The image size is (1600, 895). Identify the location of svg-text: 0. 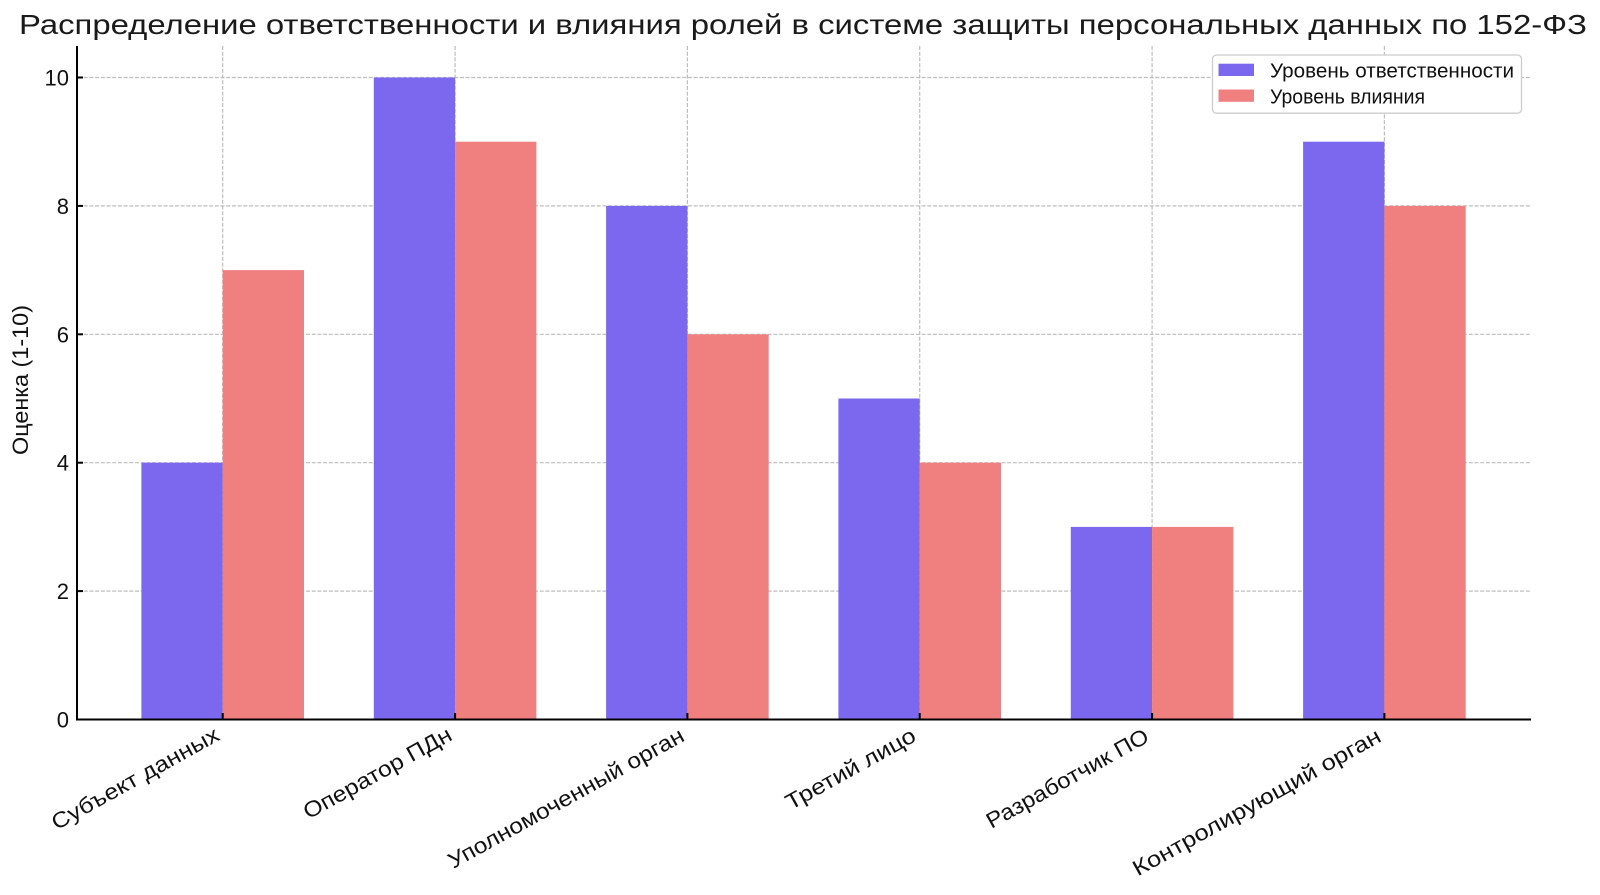
(63, 720).